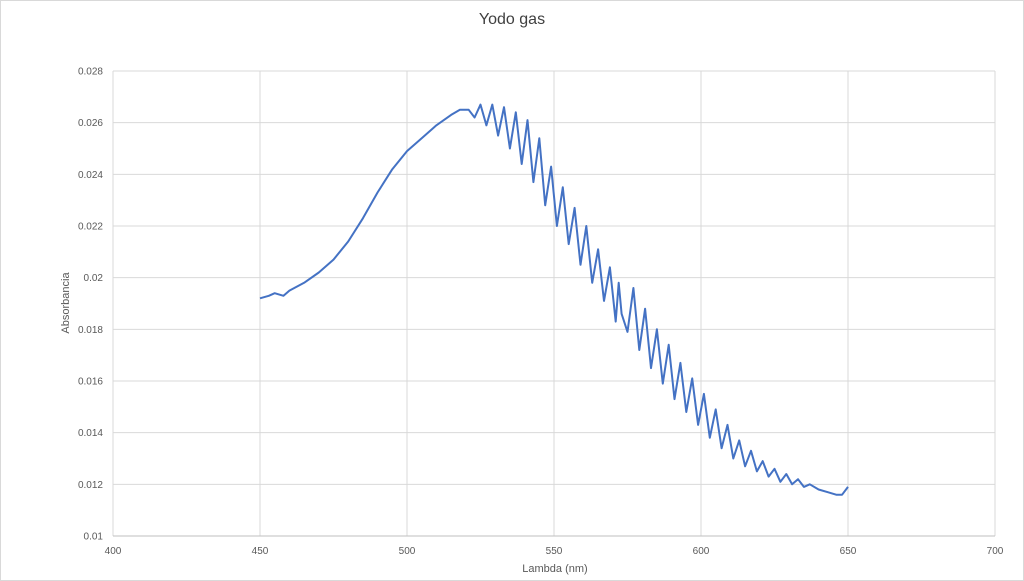  What do you see at coordinates (90, 485) in the screenshot?
I see `y-tick-label: 0.012` at bounding box center [90, 485].